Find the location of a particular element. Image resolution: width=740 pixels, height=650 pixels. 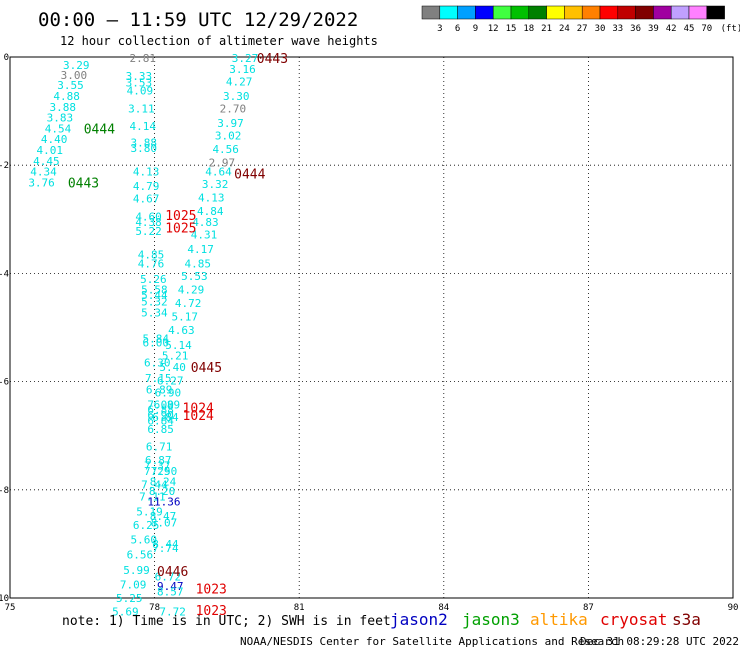

x-tick-label: 75 is located at coordinates (10, 608).